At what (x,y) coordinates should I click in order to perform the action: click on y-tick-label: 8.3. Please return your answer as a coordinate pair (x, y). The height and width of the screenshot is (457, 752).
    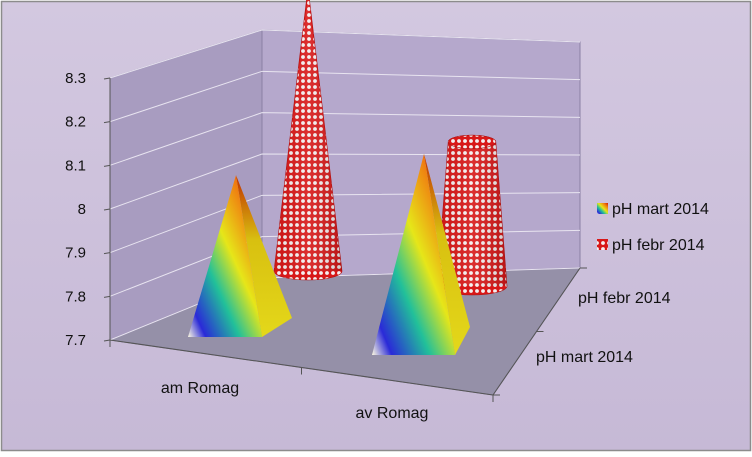
    Looking at the image, I should click on (75, 78).